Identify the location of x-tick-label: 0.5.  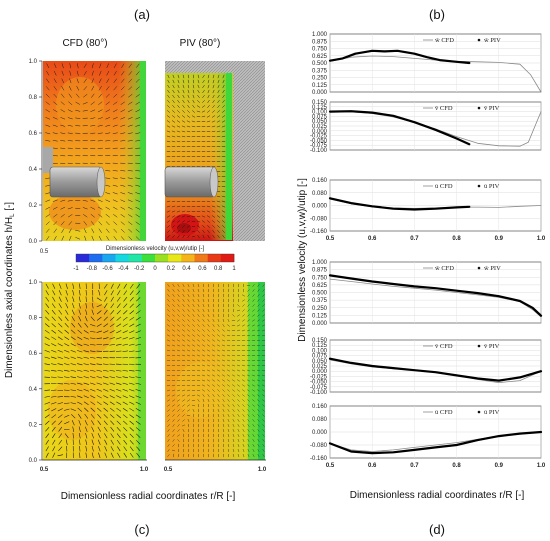
(330, 239).